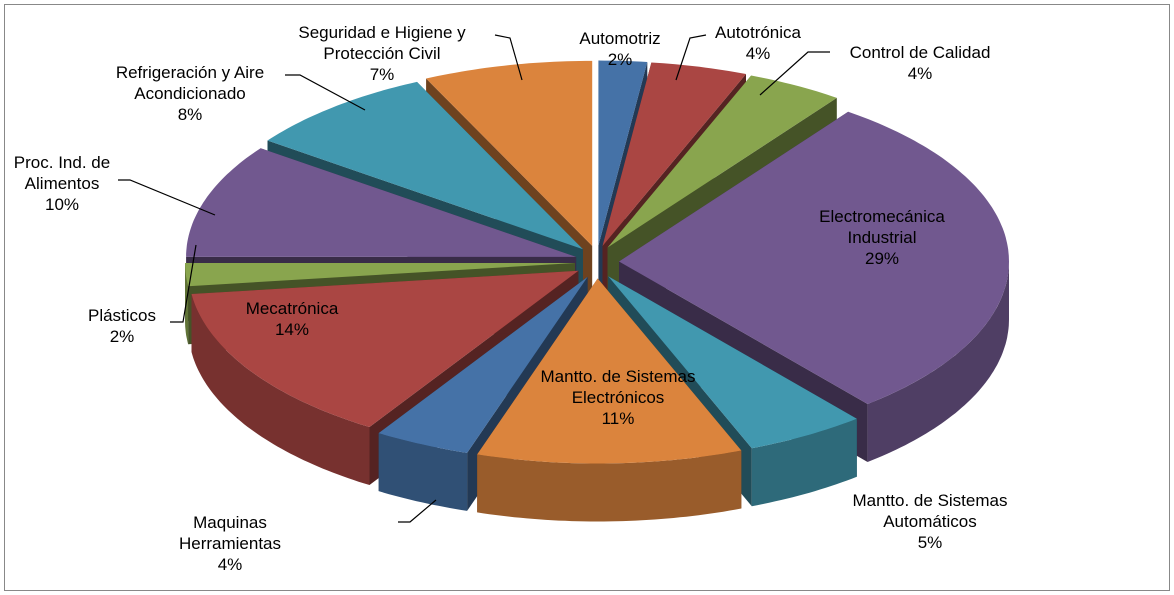  Describe the element at coordinates (292, 319) in the screenshot. I see `data-label: Mecatrónica 14%` at that location.